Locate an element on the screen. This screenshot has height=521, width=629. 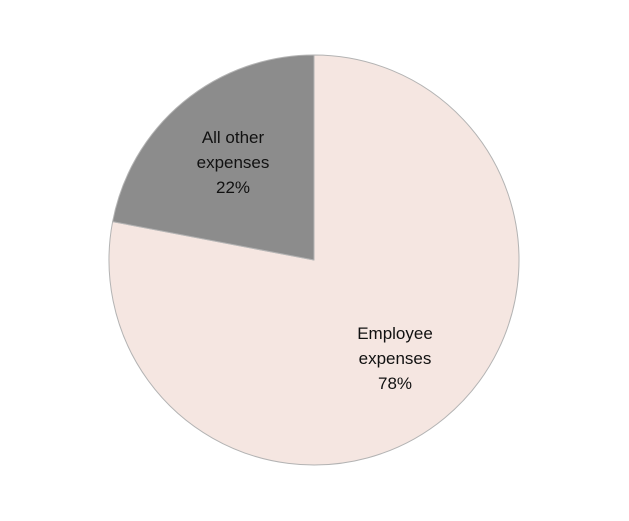
slice-value-label: 78% is located at coordinates (395, 383).